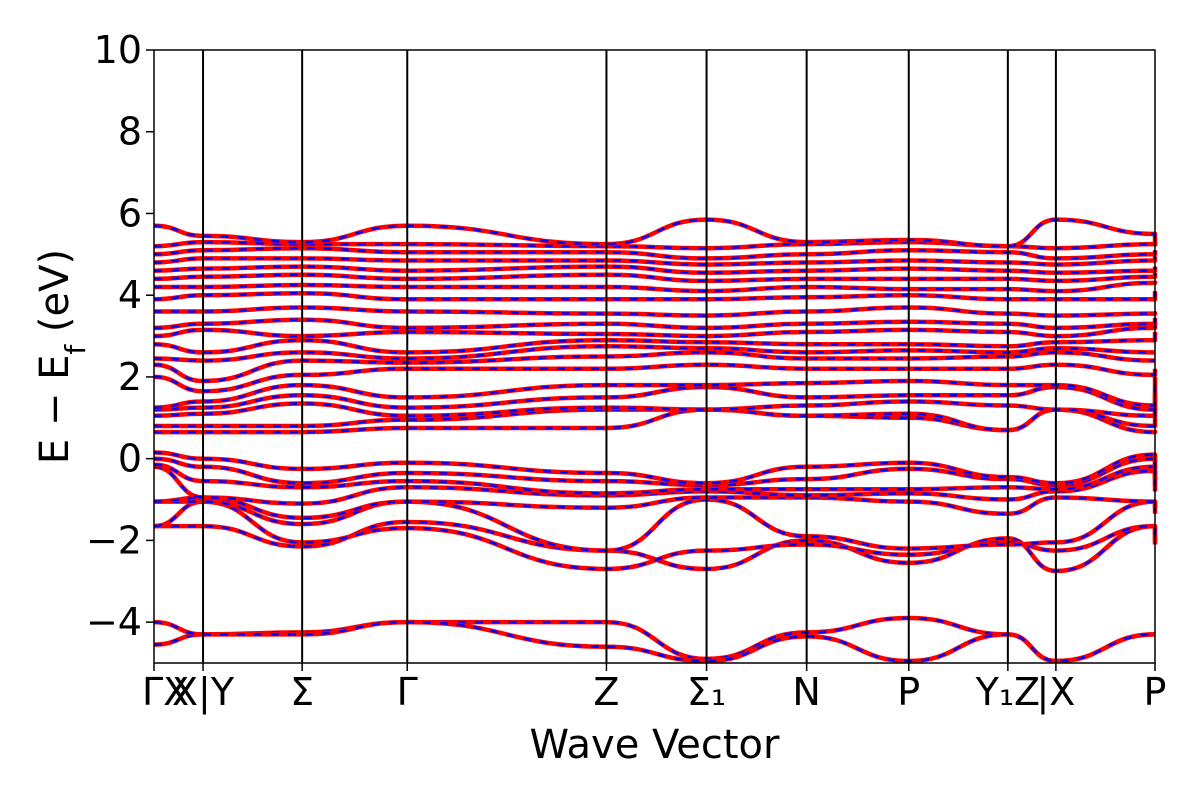  Describe the element at coordinates (55, 410) in the screenshot. I see `y-axis-label-main: E − E` at that location.